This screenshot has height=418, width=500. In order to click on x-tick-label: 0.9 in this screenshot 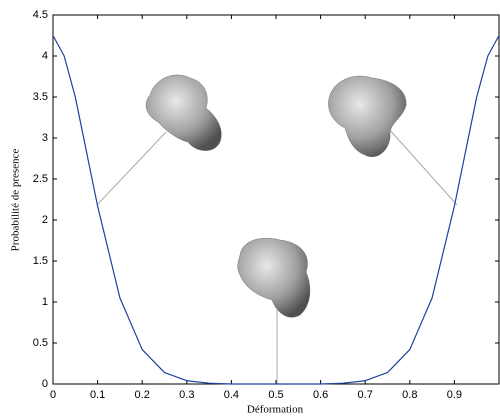, I will do `click(454, 395)`.